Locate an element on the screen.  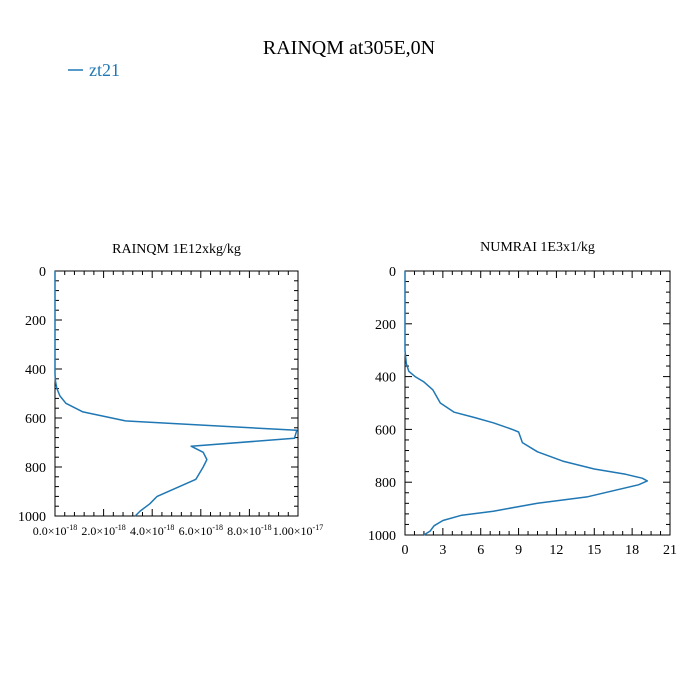
legend: zt21 is located at coordinates (94, 70).